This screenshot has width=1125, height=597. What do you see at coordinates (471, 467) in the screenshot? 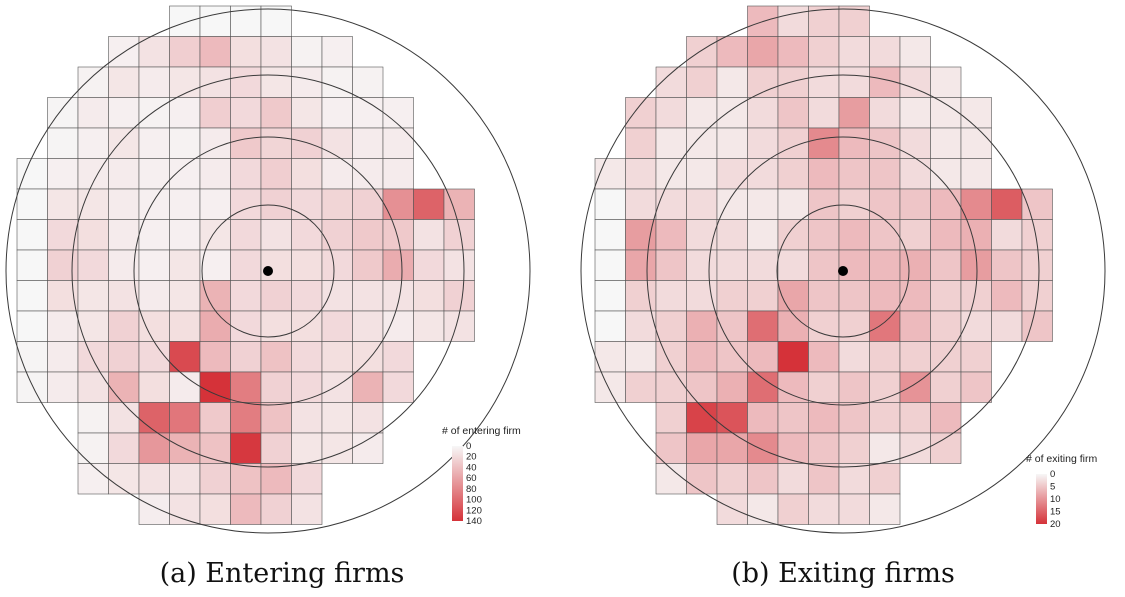
I see `legend-tick-label: 40` at bounding box center [471, 467].